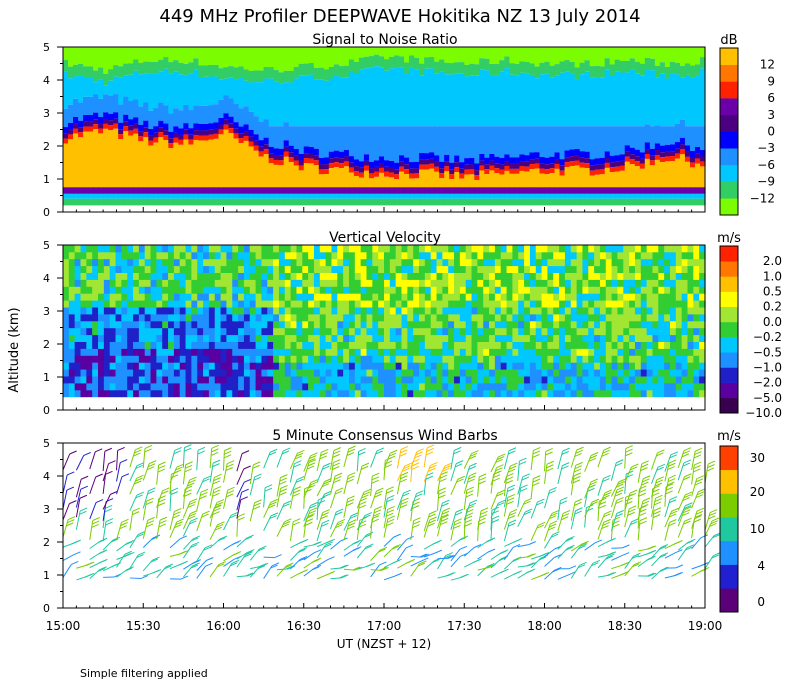  I want to click on snr-panel-title: Signal to Noise Ratio, so click(384, 40).